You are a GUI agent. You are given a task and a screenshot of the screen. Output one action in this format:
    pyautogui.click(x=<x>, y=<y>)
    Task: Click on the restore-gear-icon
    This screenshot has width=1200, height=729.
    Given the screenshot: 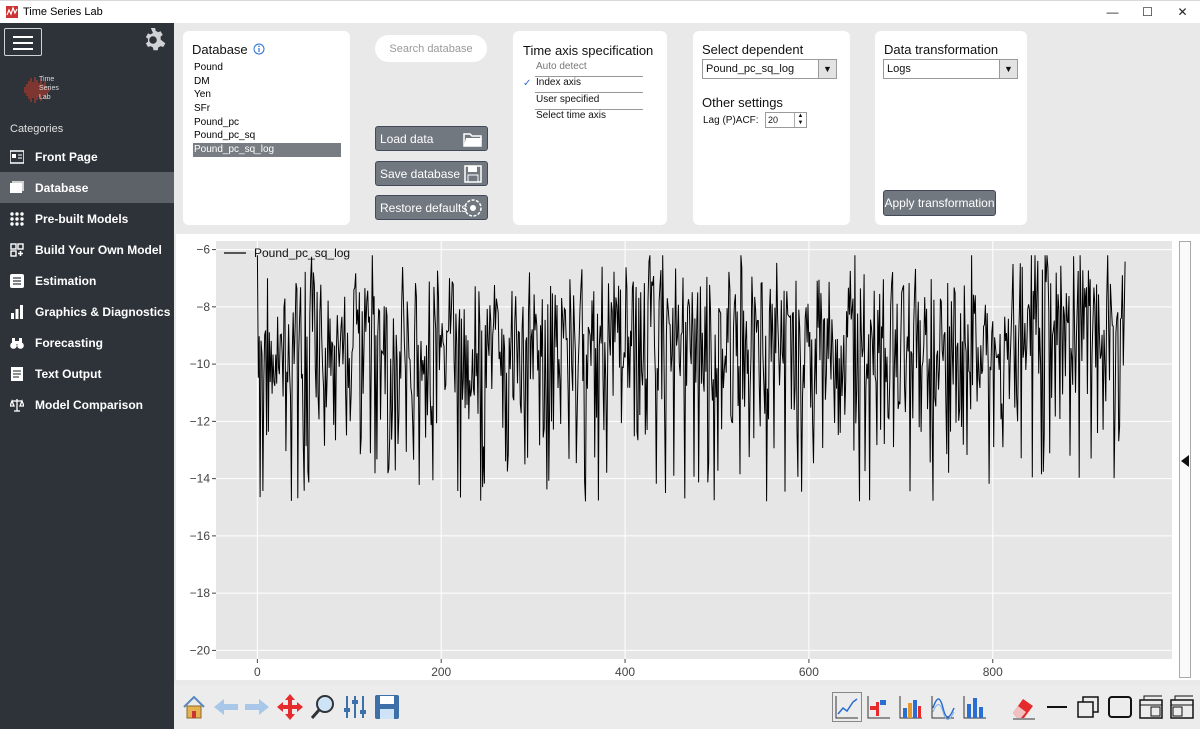 What is the action you would take?
    pyautogui.click(x=473, y=208)
    